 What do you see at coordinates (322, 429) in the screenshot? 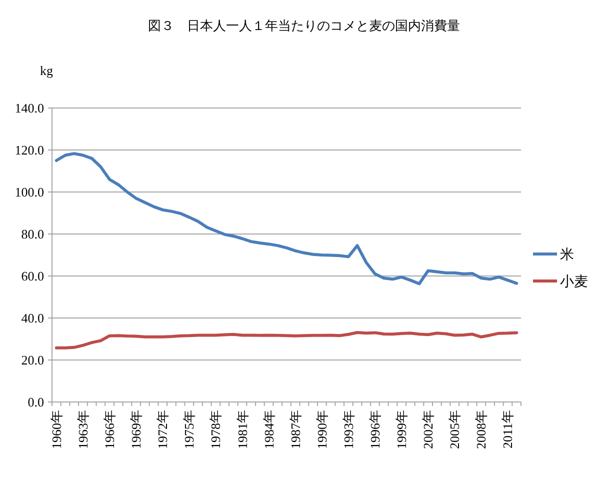
I see `x-tick-label: 1990年` at bounding box center [322, 429].